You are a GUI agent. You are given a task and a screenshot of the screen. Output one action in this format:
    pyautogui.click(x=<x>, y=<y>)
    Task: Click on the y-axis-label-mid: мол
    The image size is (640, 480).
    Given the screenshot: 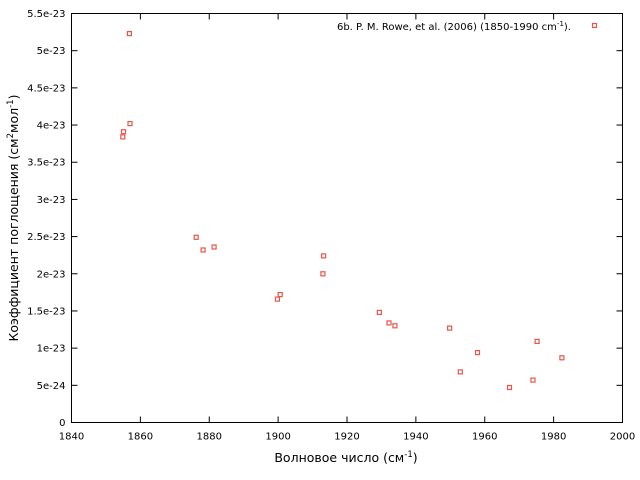 What is the action you would take?
    pyautogui.click(x=13, y=120)
    